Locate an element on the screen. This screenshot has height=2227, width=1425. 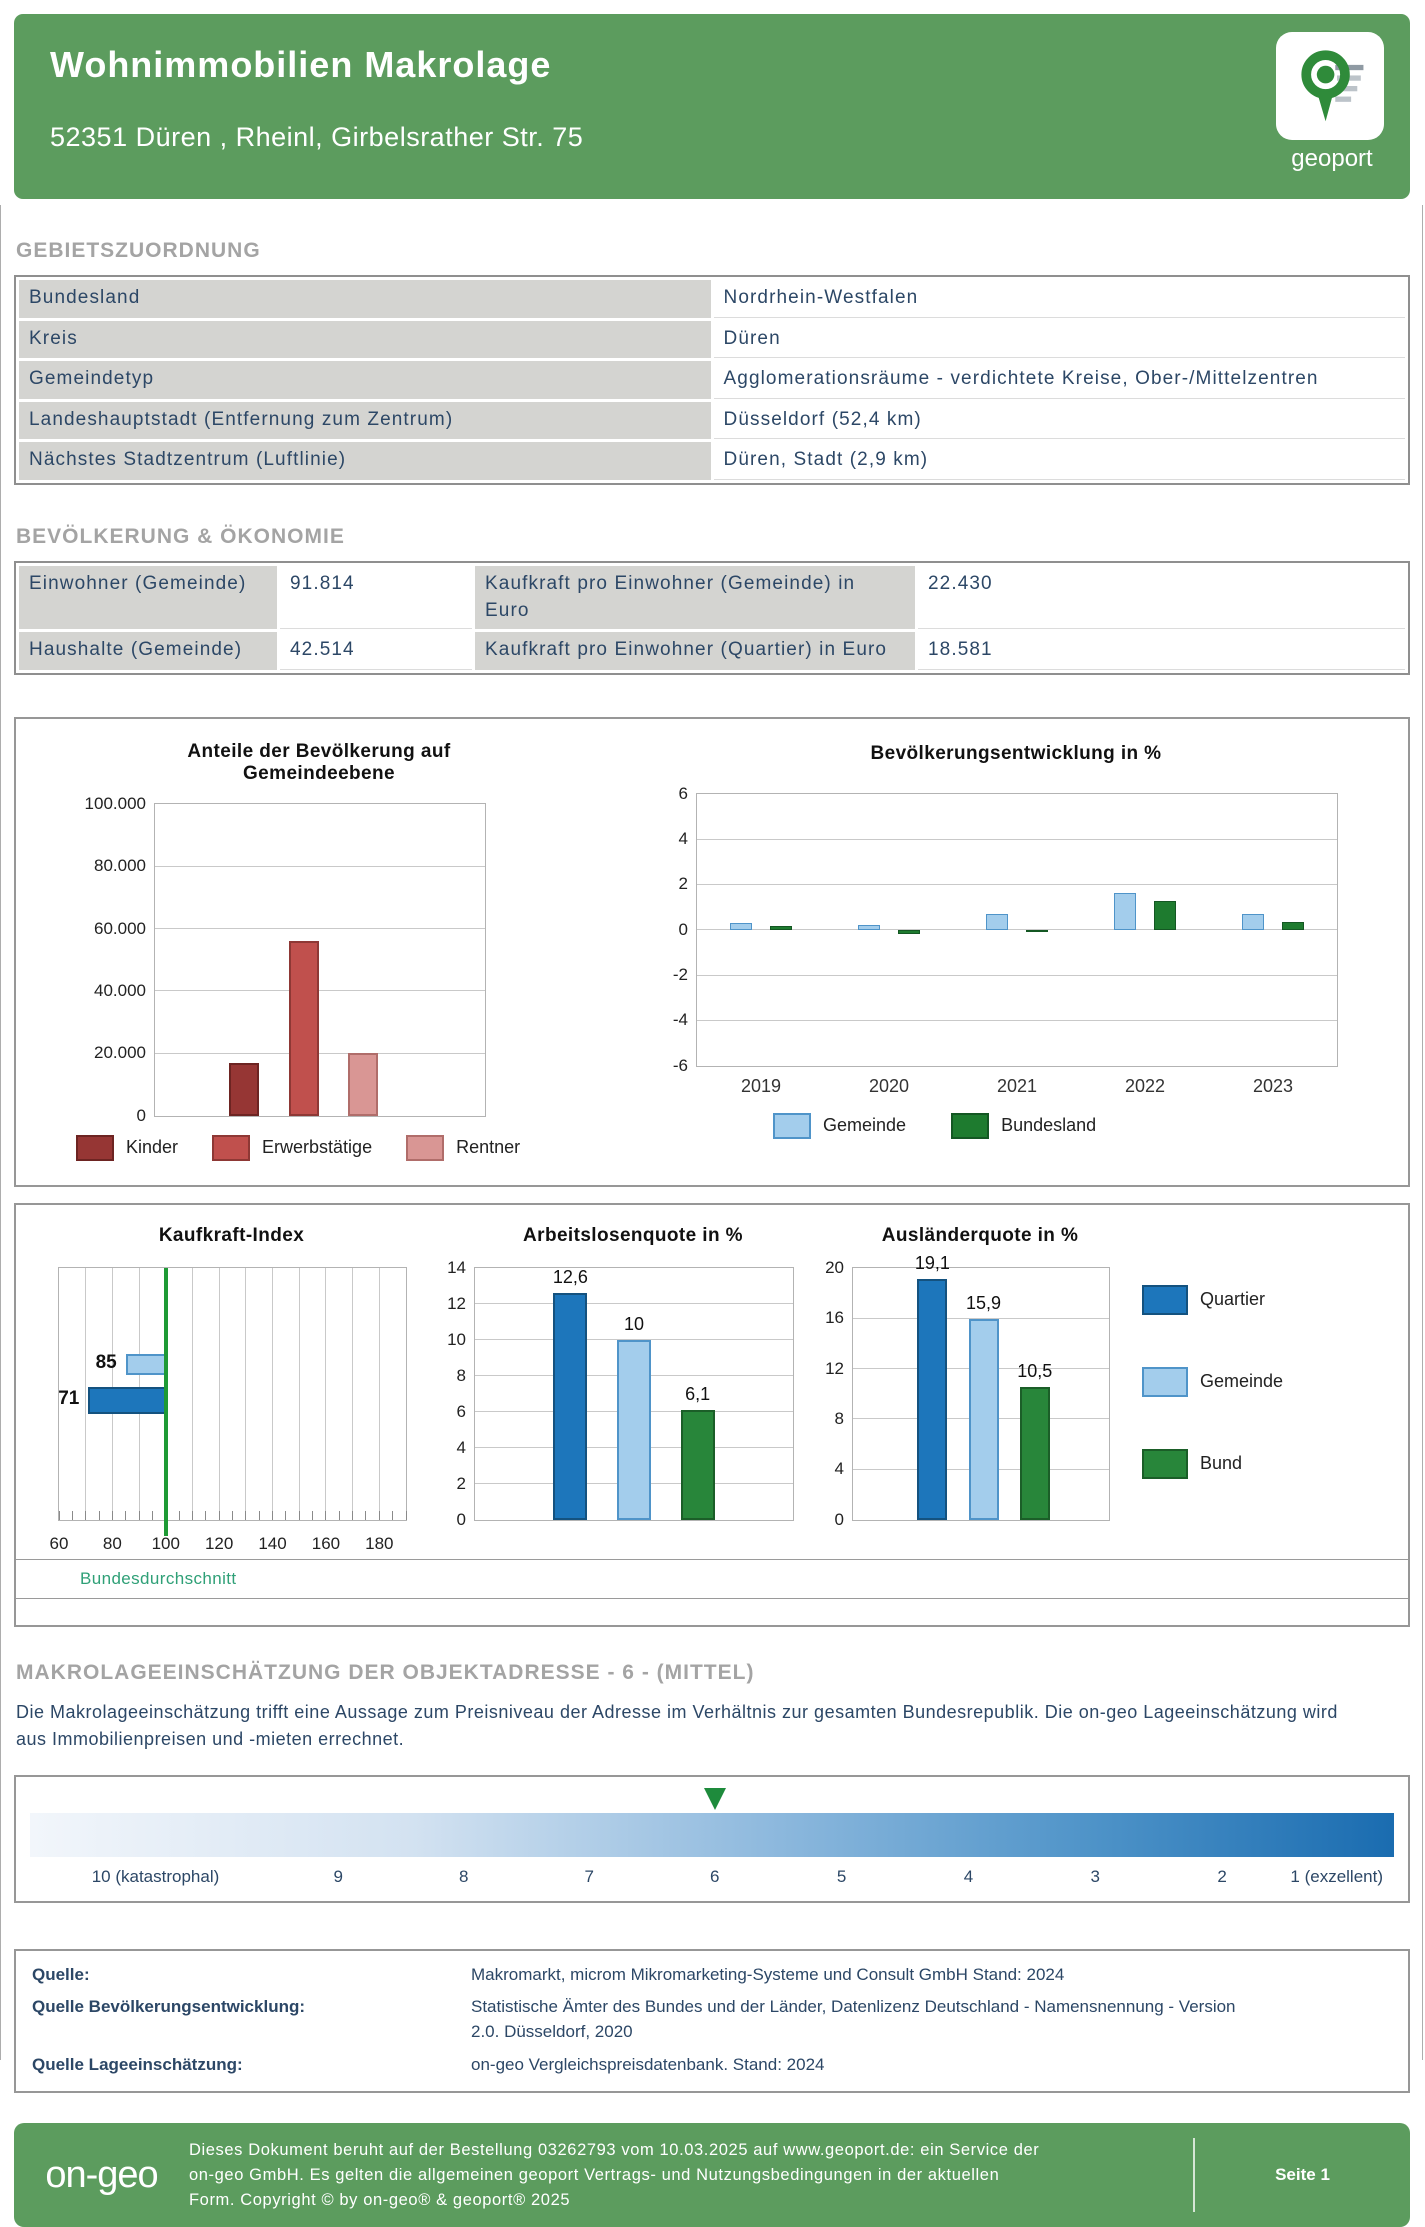
scale-label: 5 is located at coordinates (841, 1876).